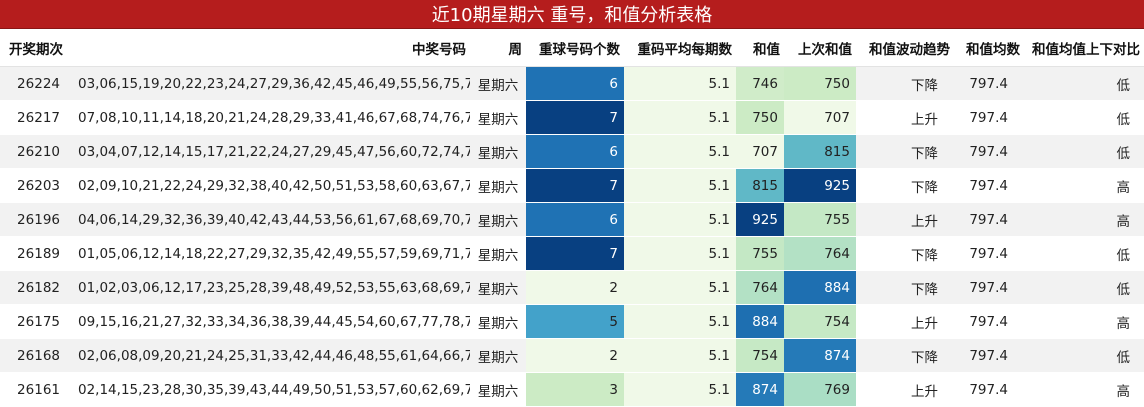  What do you see at coordinates (760, 389) in the screenshot?
I see `cell-sum: 874` at bounding box center [760, 389].